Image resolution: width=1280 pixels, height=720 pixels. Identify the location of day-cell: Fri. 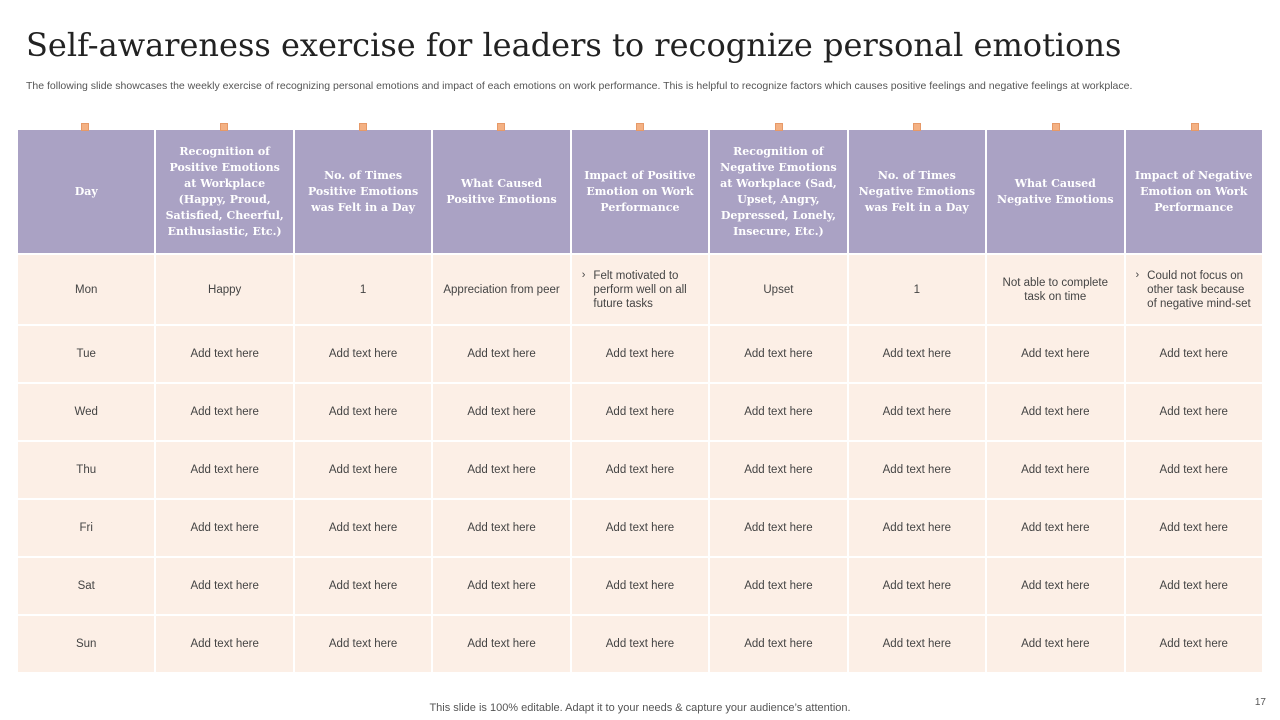
(86, 528).